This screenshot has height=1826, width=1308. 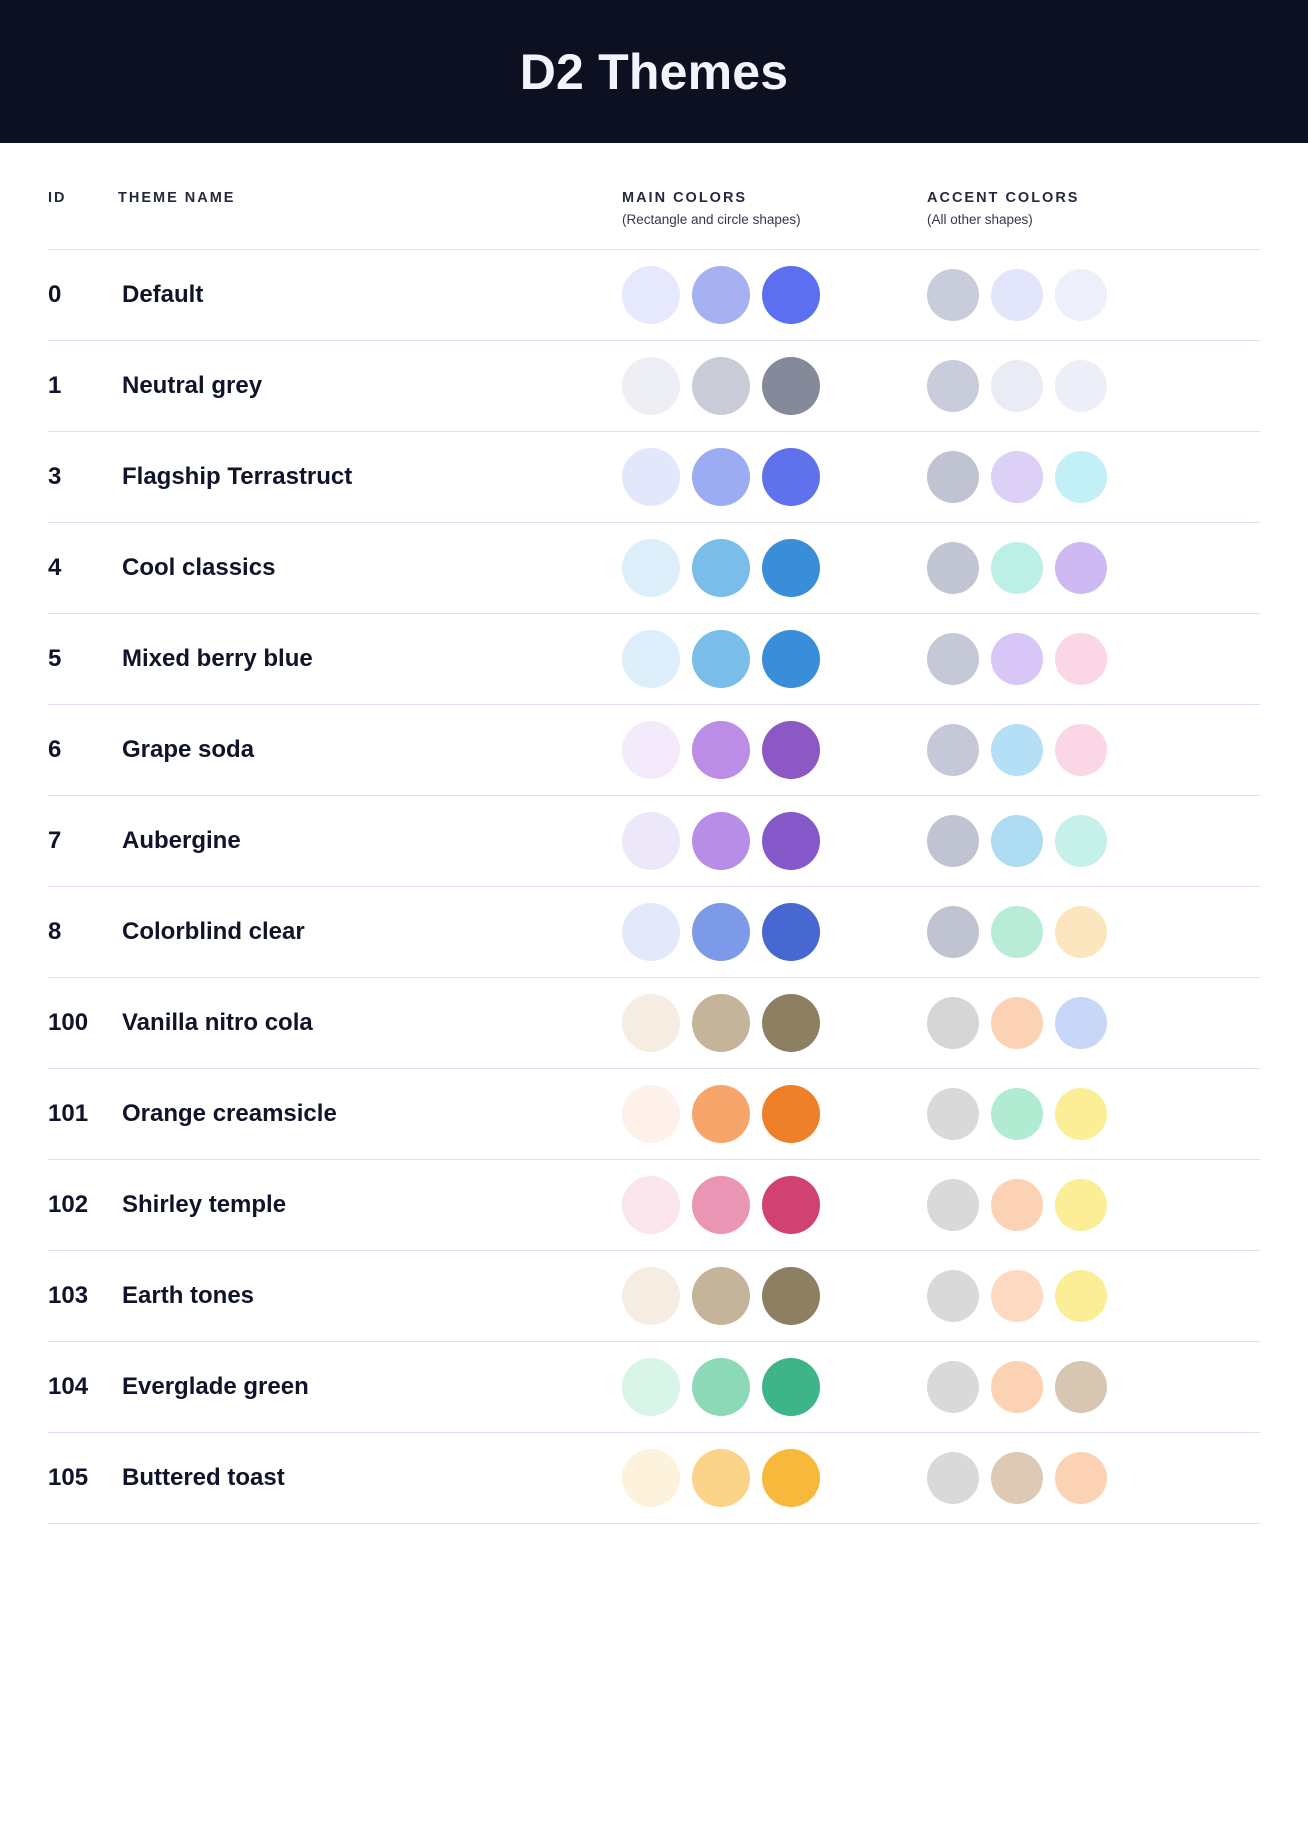 I want to click on table-row: 105 Buttered toast, so click(x=654, y=1478).